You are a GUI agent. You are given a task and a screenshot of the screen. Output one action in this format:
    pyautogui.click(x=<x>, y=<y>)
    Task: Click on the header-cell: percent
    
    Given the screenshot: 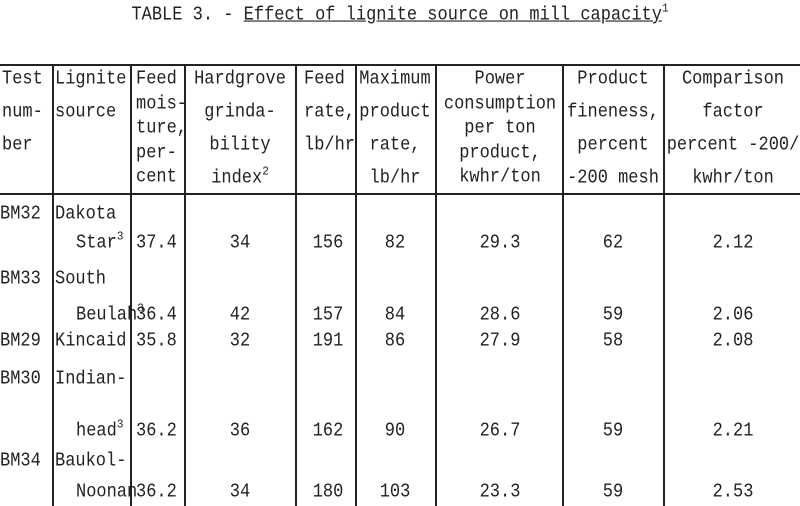 What is the action you would take?
    pyautogui.click(x=613, y=145)
    